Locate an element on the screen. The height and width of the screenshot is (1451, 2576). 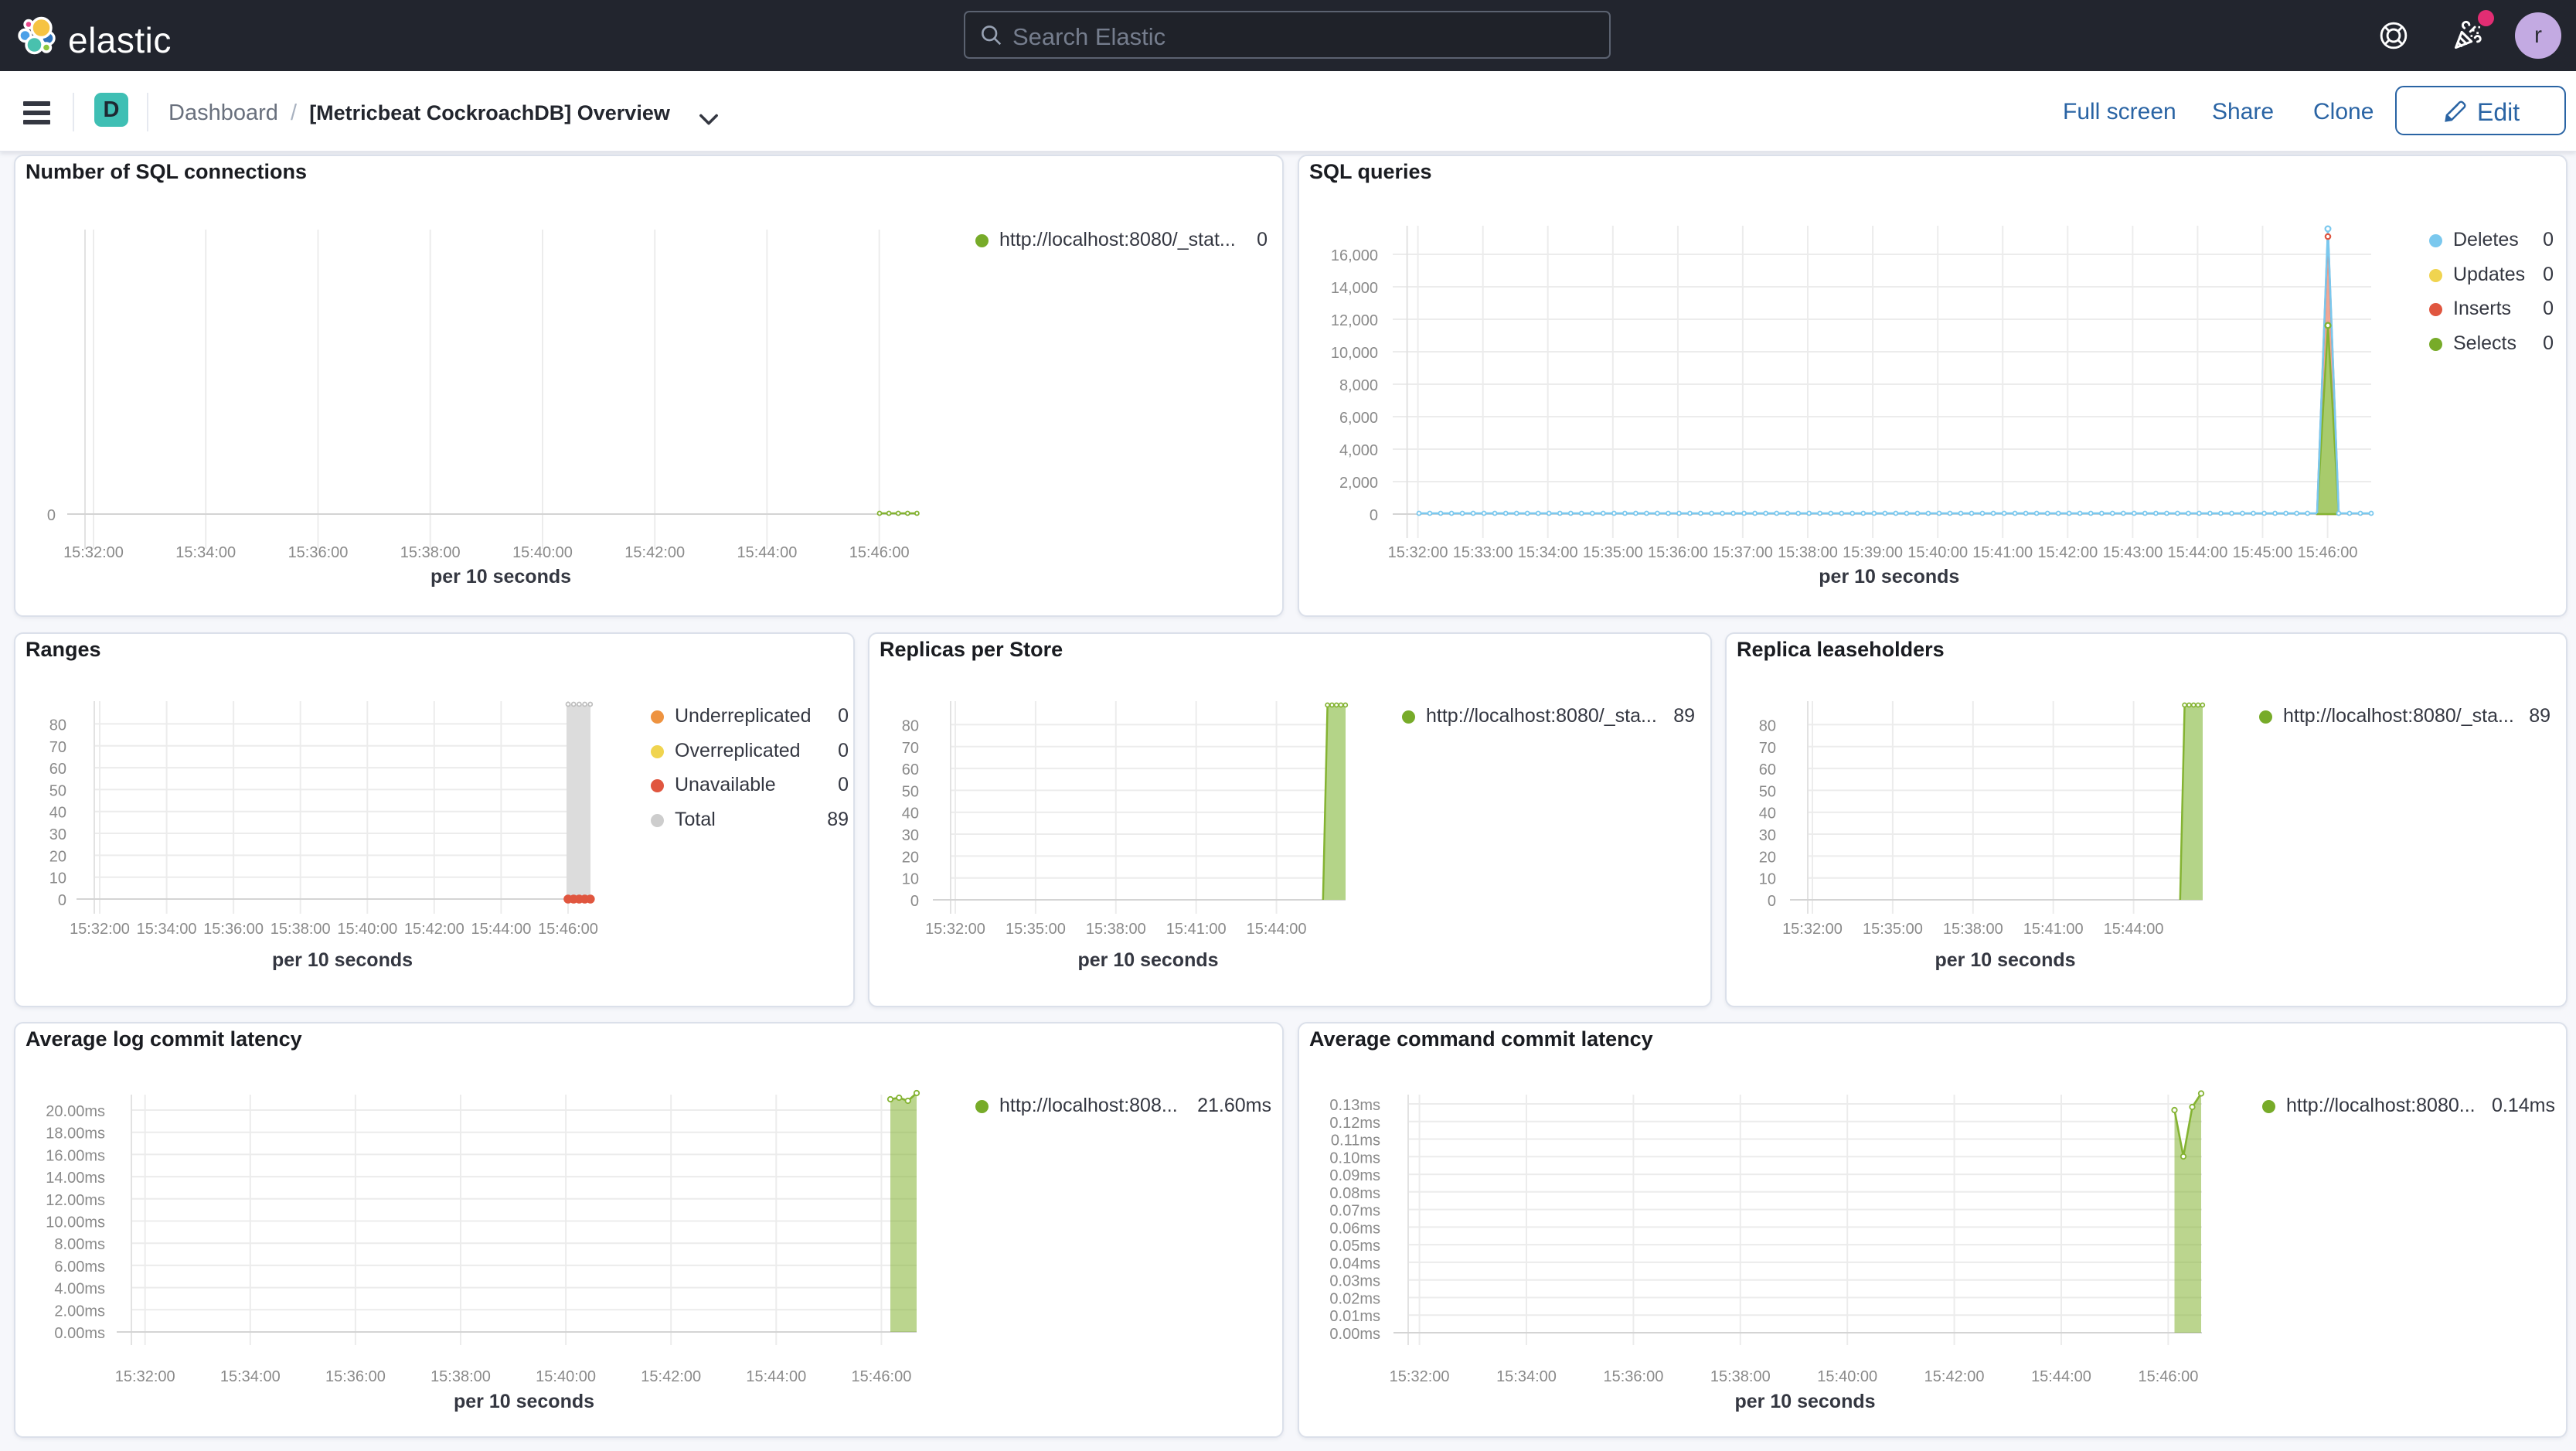
svg-text: 6.00ms is located at coordinates (79, 1267).